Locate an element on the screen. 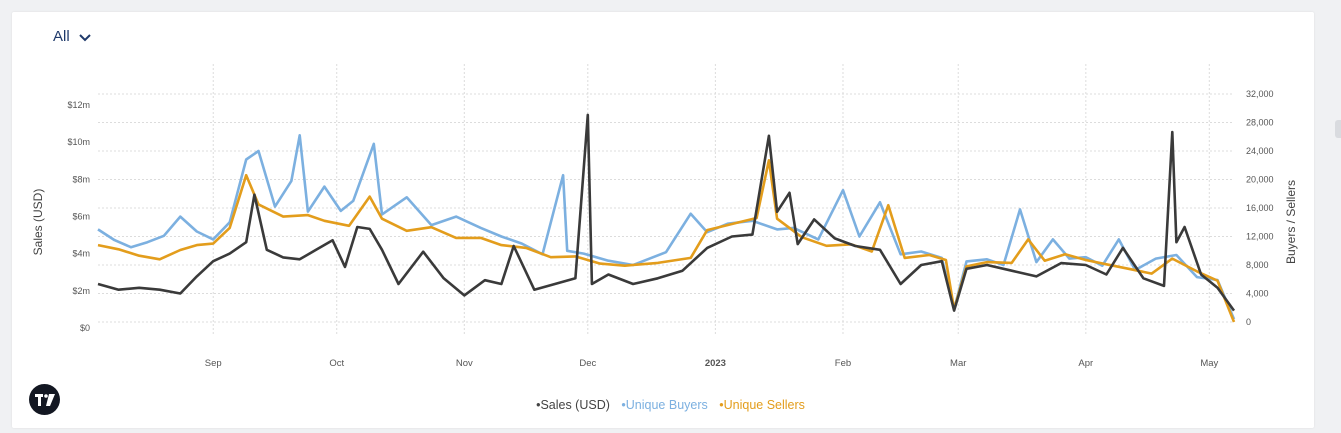 This screenshot has width=1341, height=433. right-tick-label: 24,000 is located at coordinates (1260, 151).